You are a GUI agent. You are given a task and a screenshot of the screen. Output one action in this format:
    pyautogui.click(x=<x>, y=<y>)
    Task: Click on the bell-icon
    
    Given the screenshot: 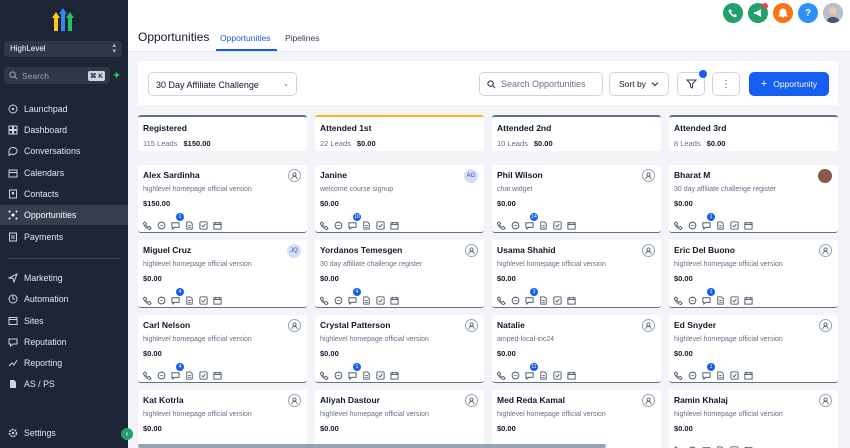 What is the action you would take?
    pyautogui.click(x=783, y=13)
    